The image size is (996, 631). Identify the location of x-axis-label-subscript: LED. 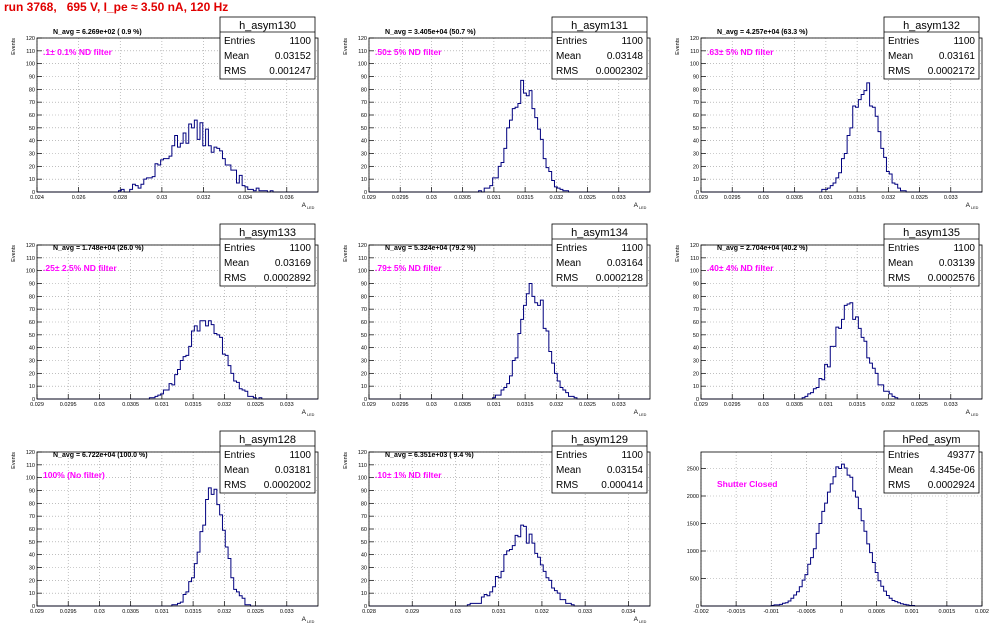
(311, 415).